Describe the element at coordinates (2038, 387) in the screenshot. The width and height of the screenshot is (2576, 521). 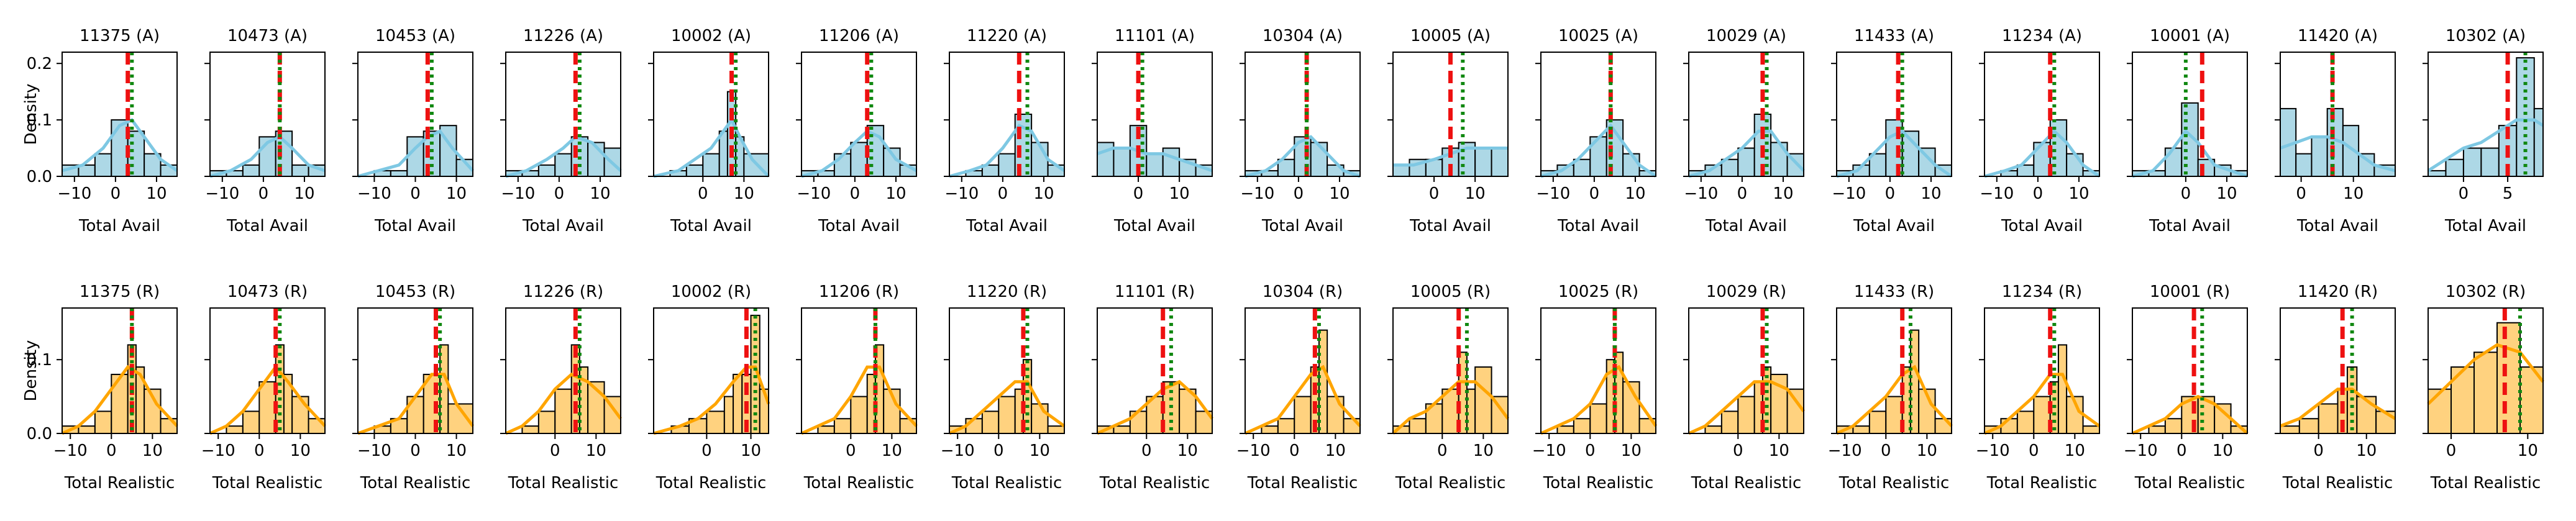
I see `panel-r-13: −10 0 10 11234 (R) Total Realistic` at that location.